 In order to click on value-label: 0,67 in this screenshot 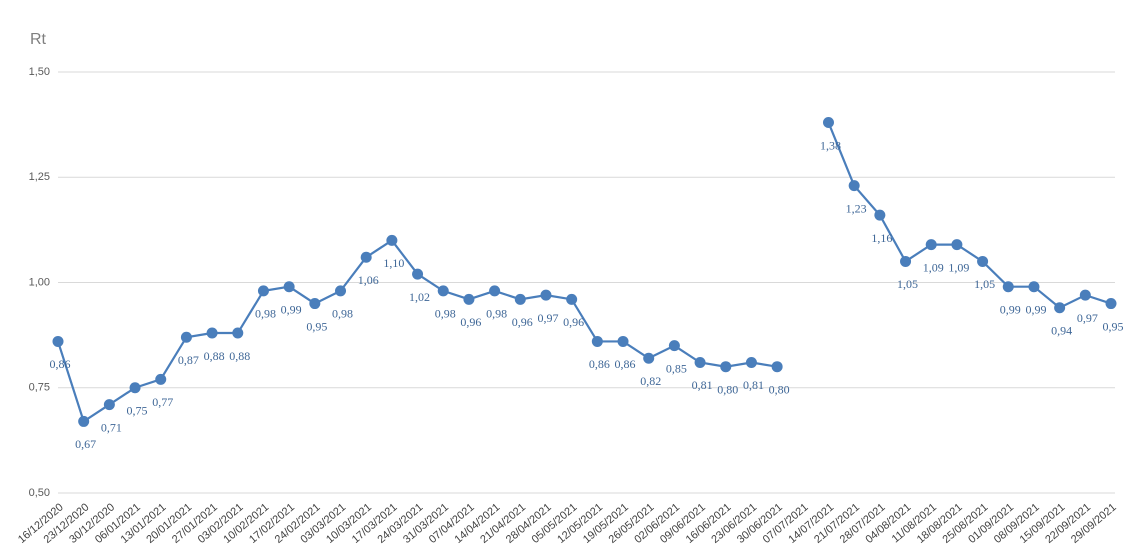, I will do `click(85, 444)`.